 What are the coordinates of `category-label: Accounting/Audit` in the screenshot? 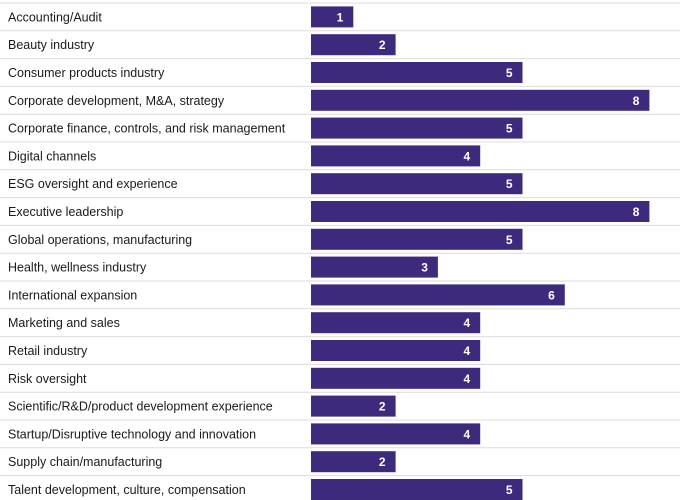 It's located at (55, 17).